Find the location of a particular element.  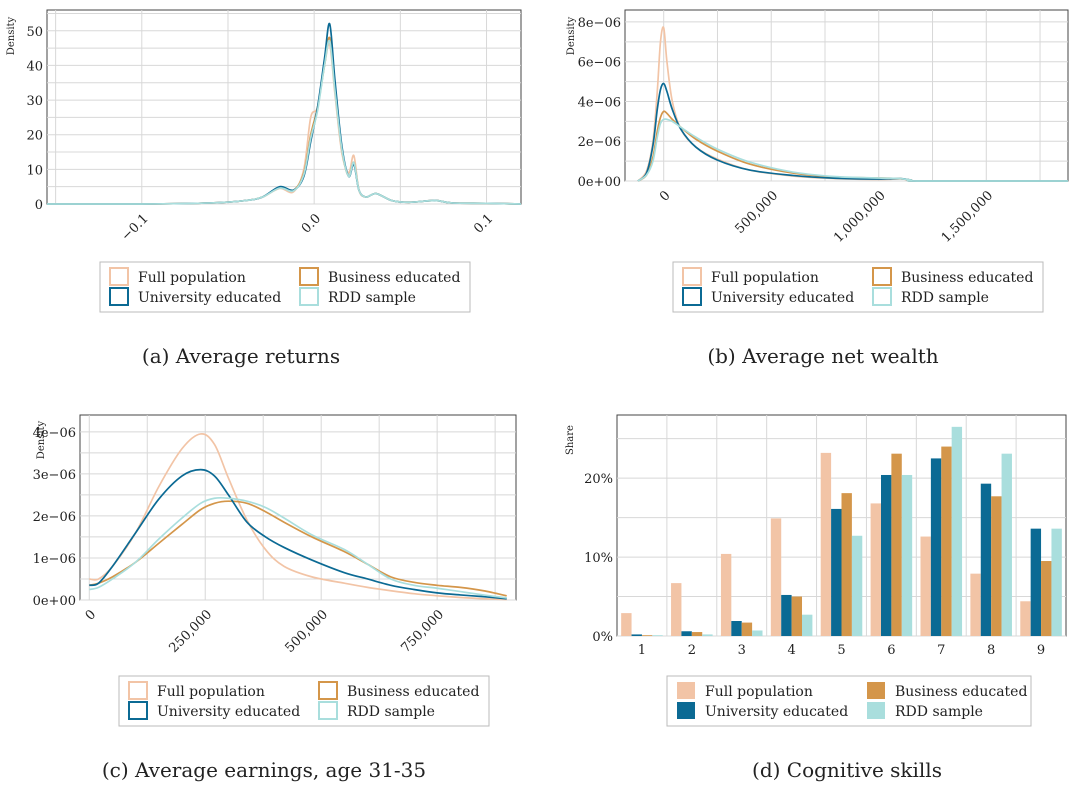

x-tick-label: 750,000 is located at coordinates (422, 631).